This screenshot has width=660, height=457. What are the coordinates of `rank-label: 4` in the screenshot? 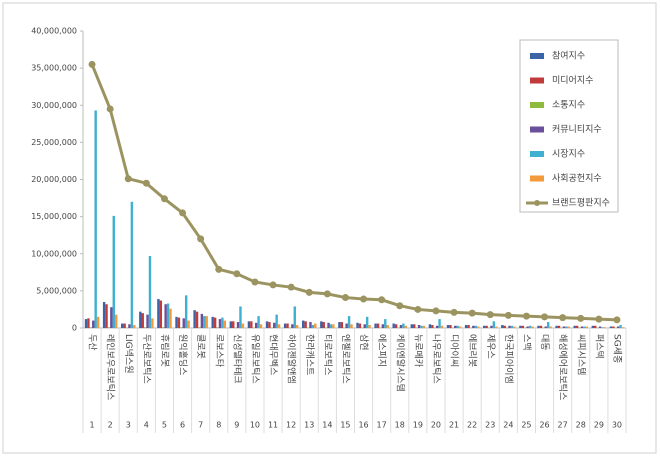 It's located at (146, 425).